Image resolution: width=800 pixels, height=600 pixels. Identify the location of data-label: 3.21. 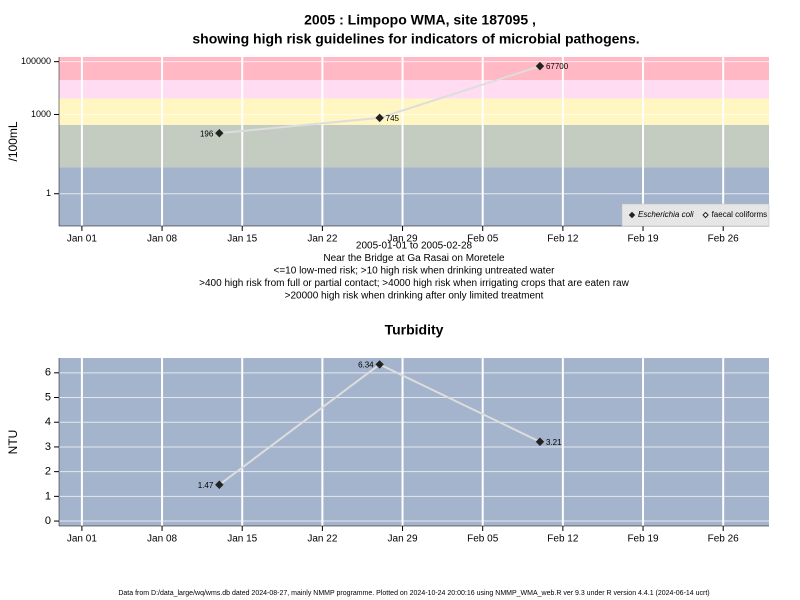
(554, 442).